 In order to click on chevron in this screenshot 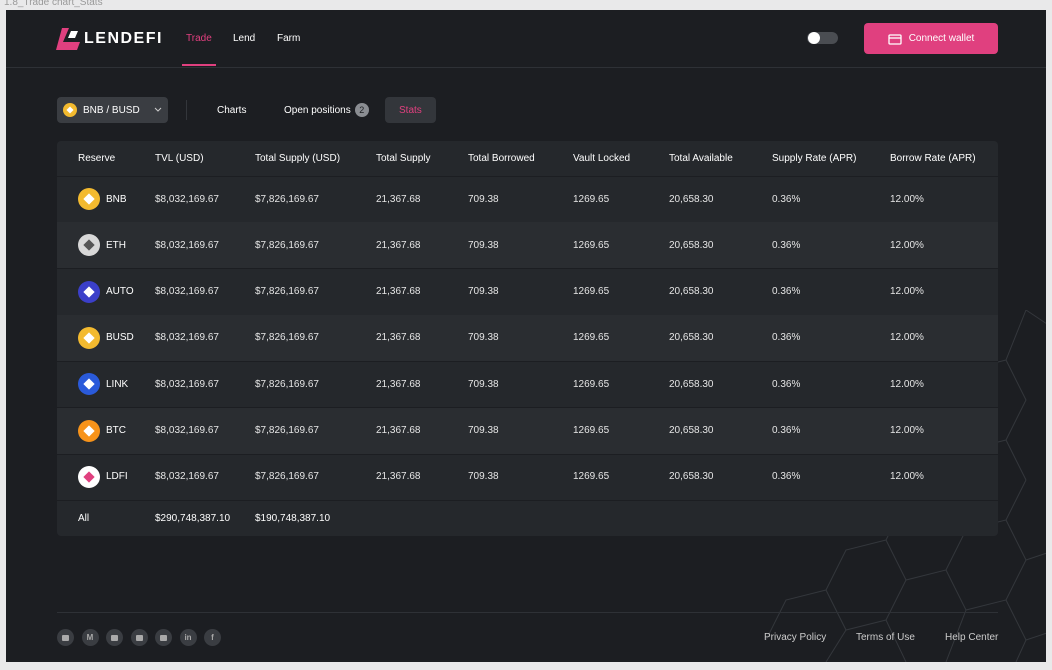, I will do `click(158, 109)`.